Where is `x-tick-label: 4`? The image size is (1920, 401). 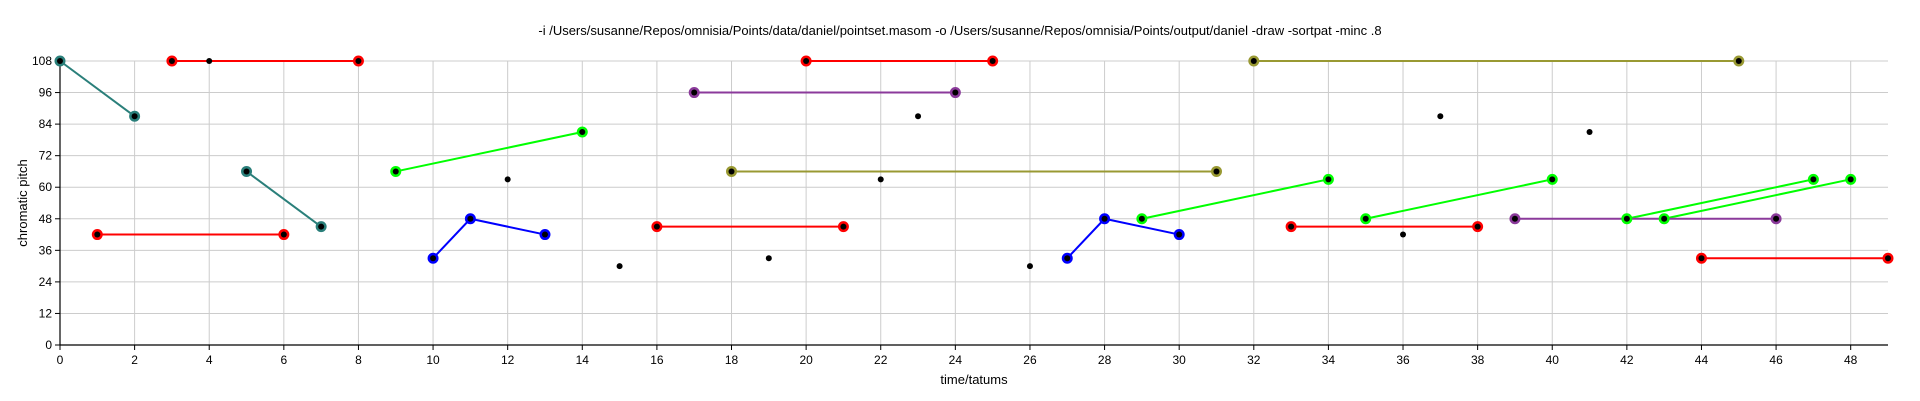 x-tick-label: 4 is located at coordinates (209, 360).